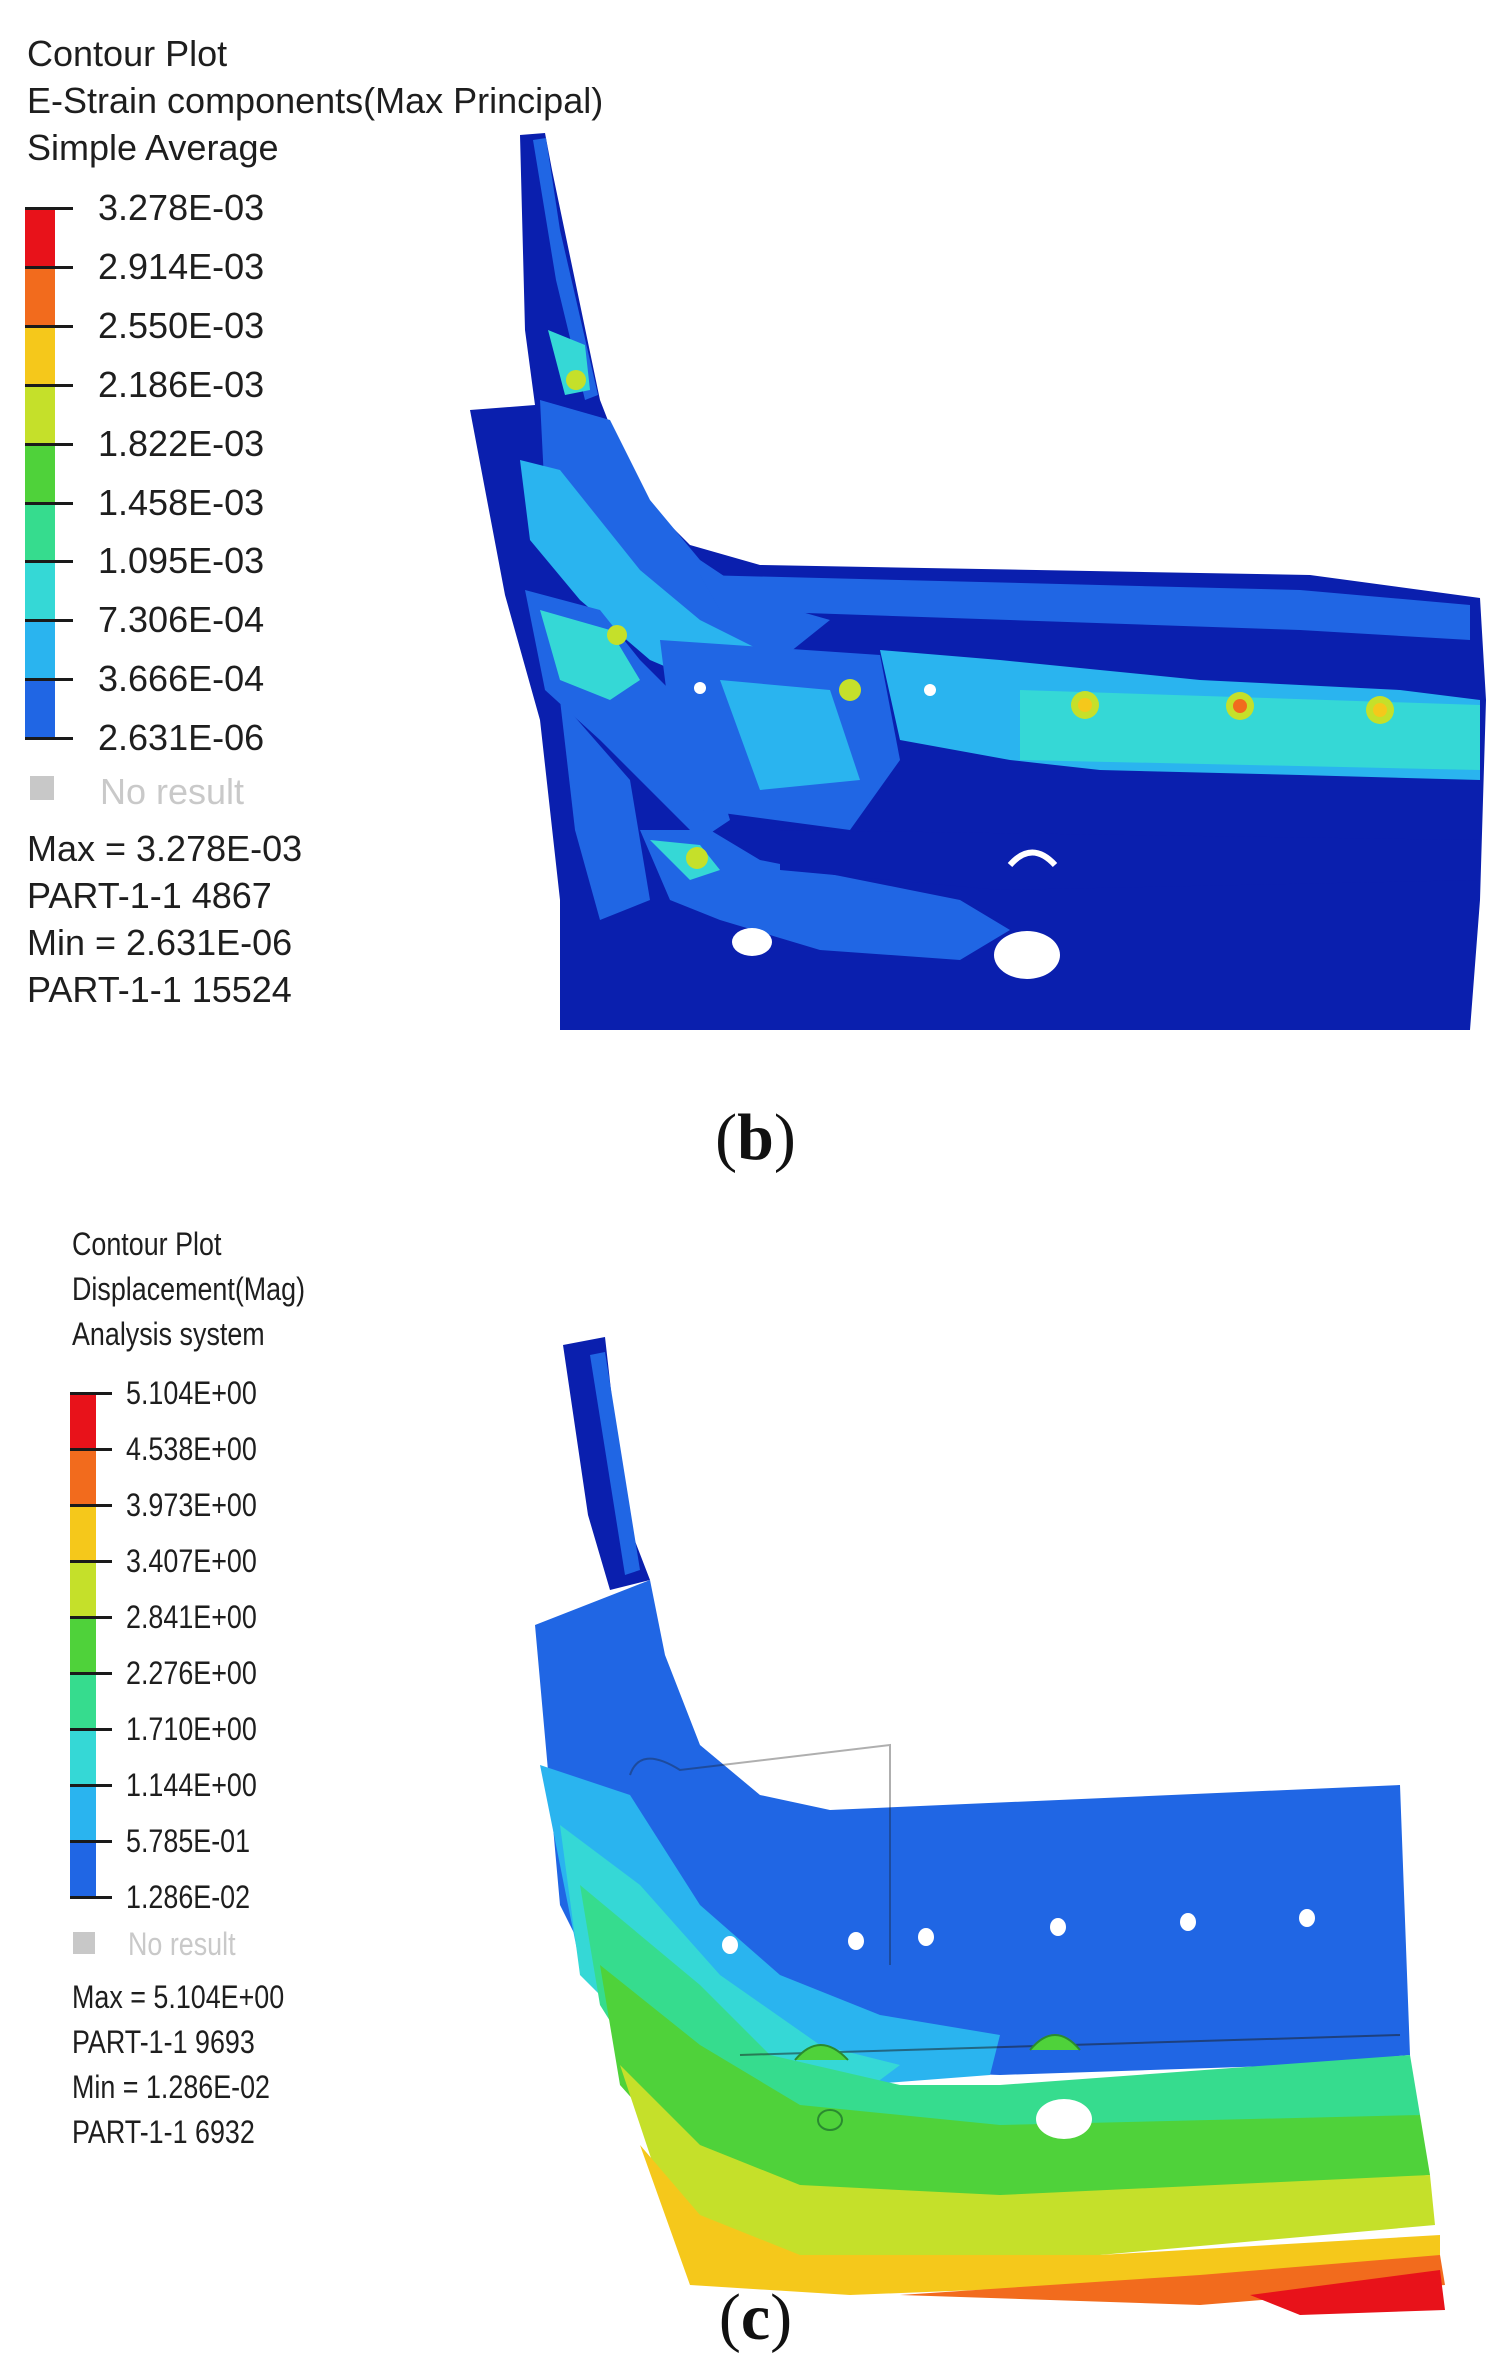  Describe the element at coordinates (159, 989) in the screenshot. I see `min-node-label: PART-1-1 15524` at that location.